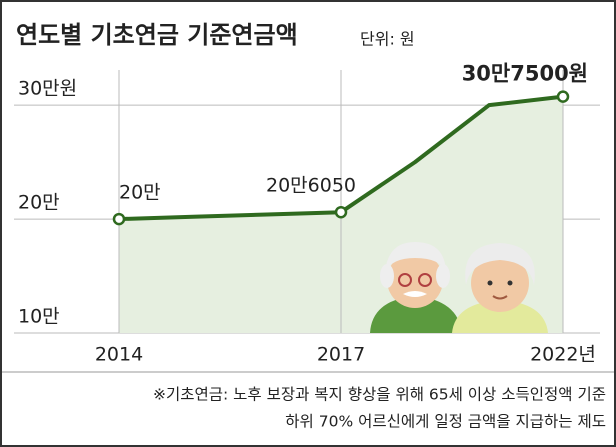 The height and width of the screenshot is (447, 616). I want to click on chart-title: 연도별 기초연금 기준연금액, so click(157, 35).